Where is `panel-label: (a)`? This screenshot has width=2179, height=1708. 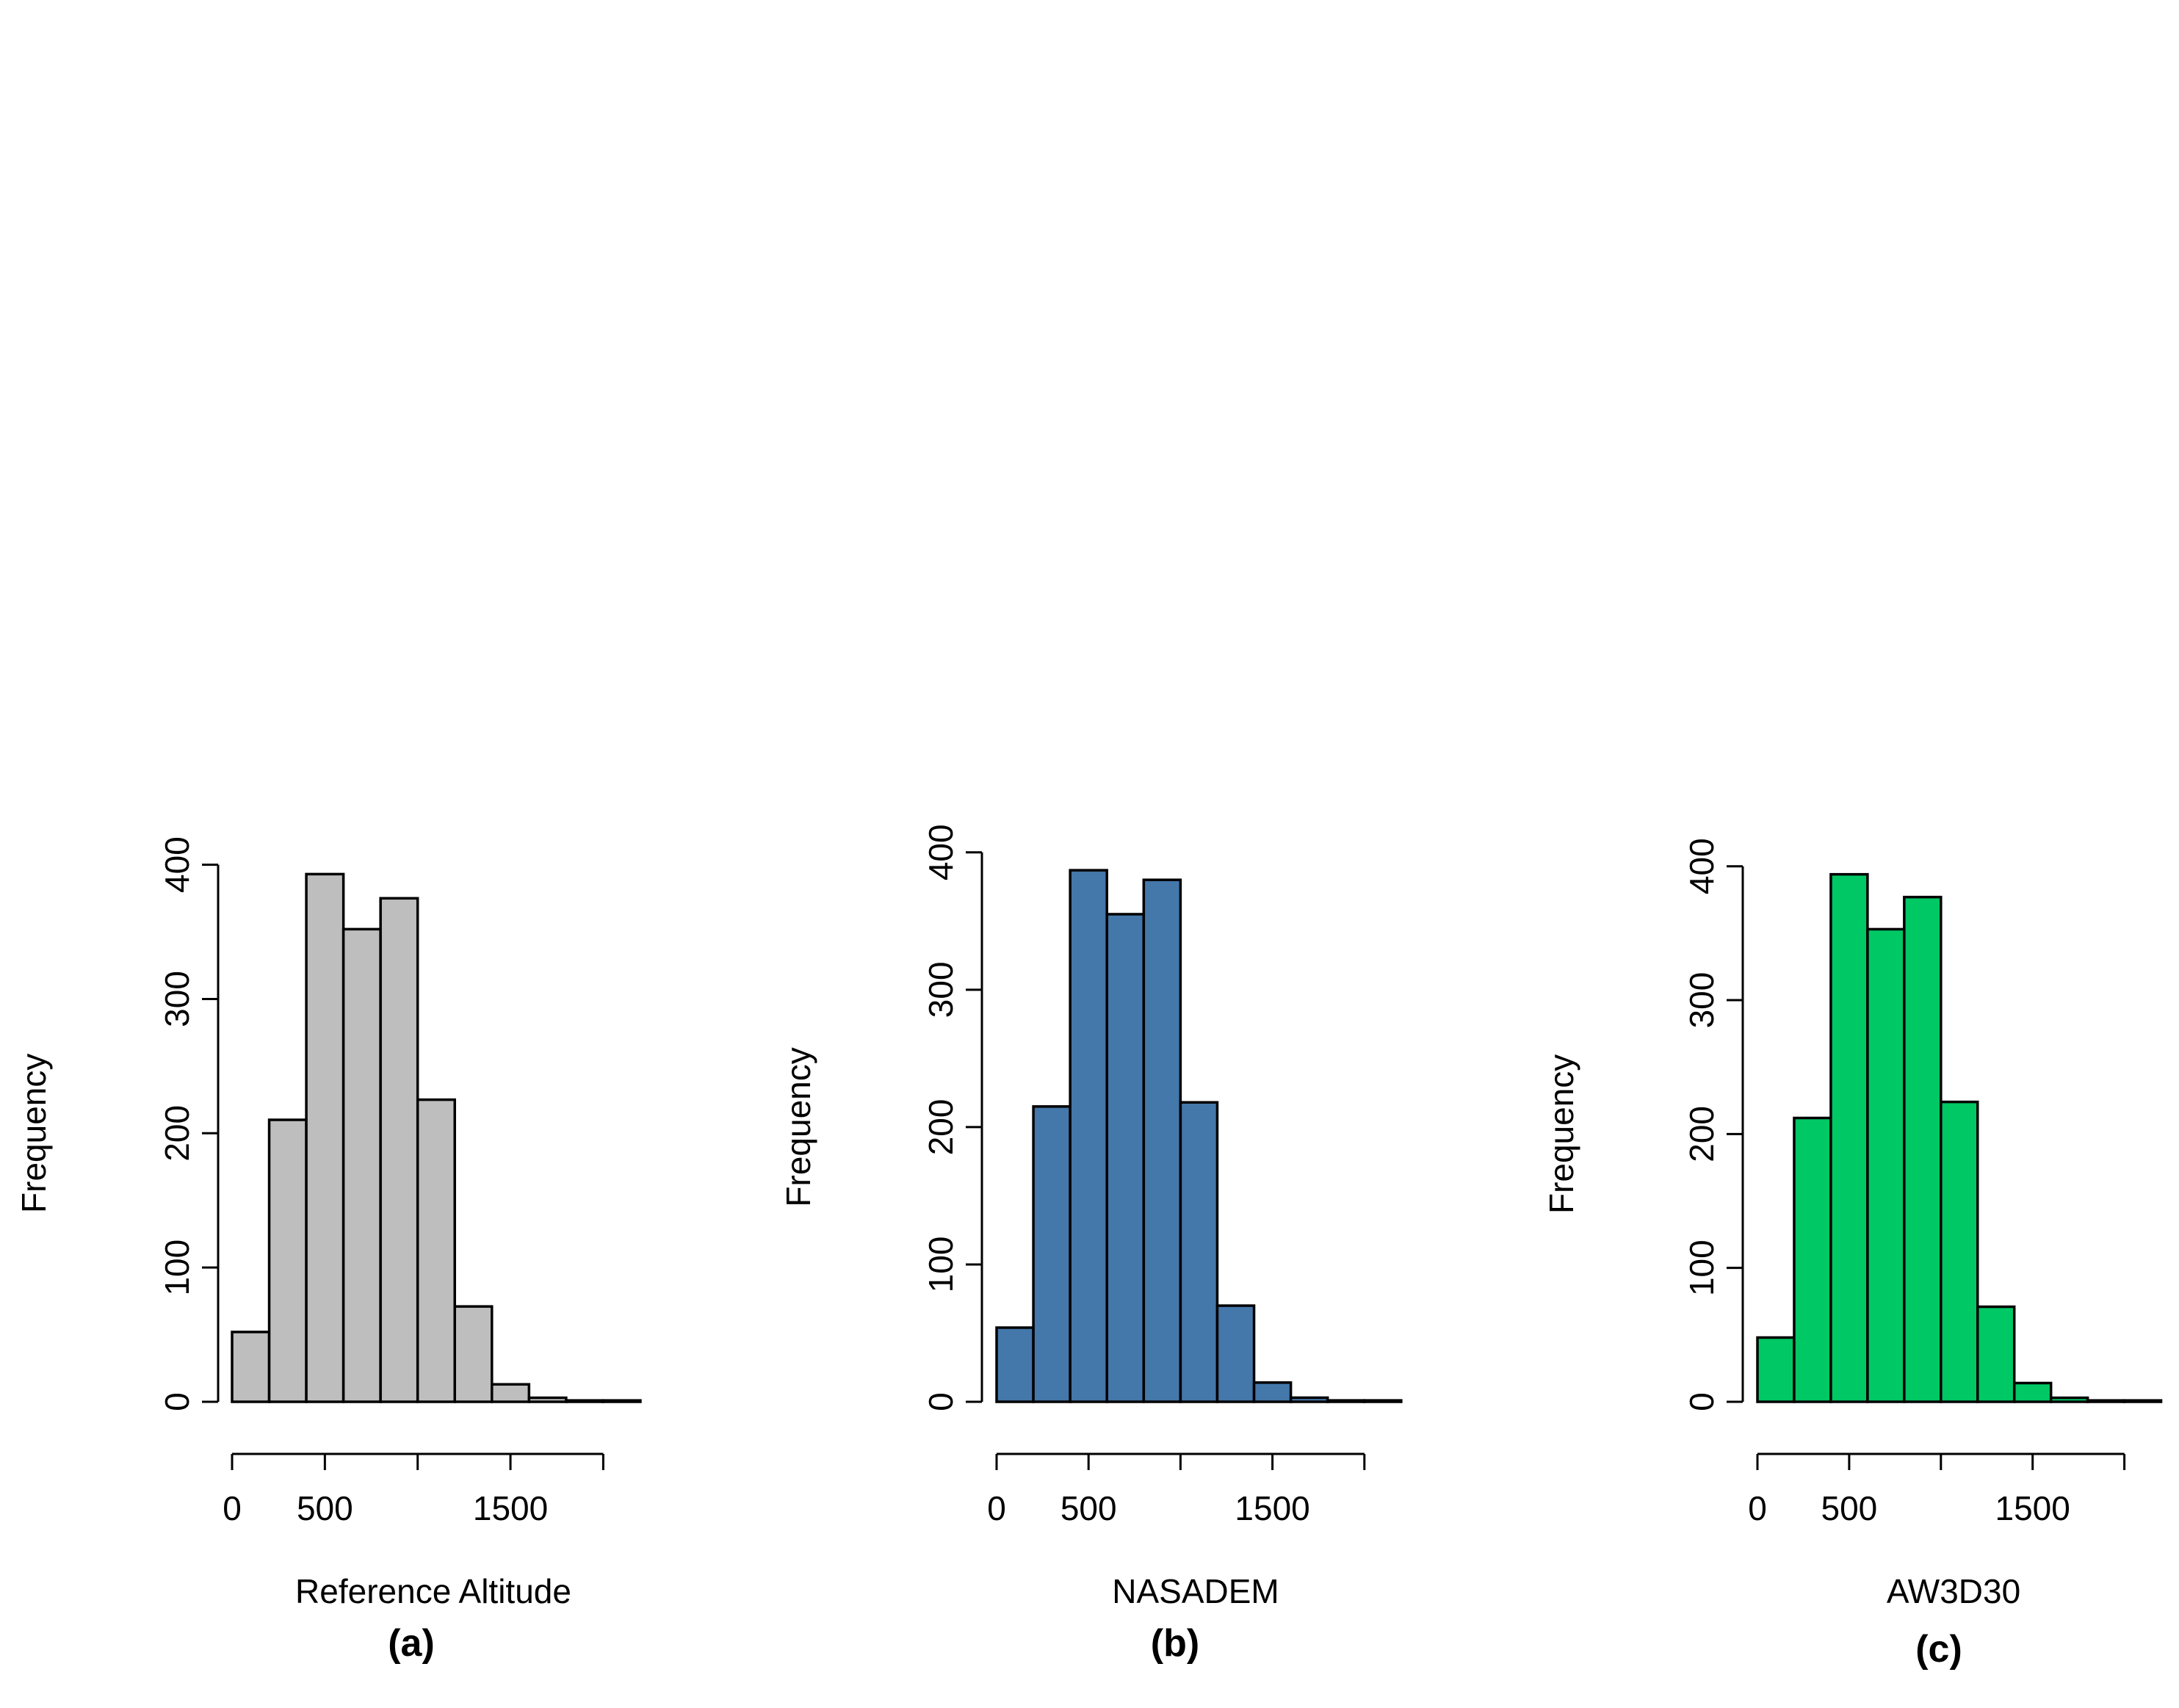 panel-label: (a) is located at coordinates (411, 1644).